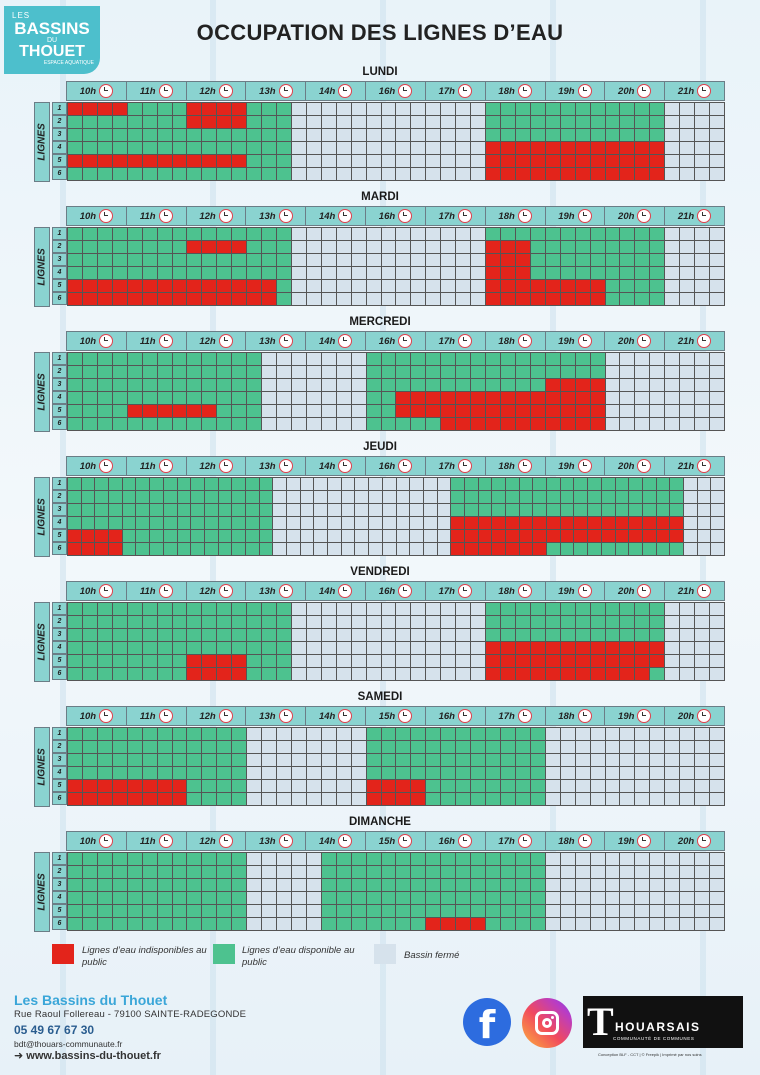  Describe the element at coordinates (547, 1023) in the screenshot. I see `instagram-icon` at that location.